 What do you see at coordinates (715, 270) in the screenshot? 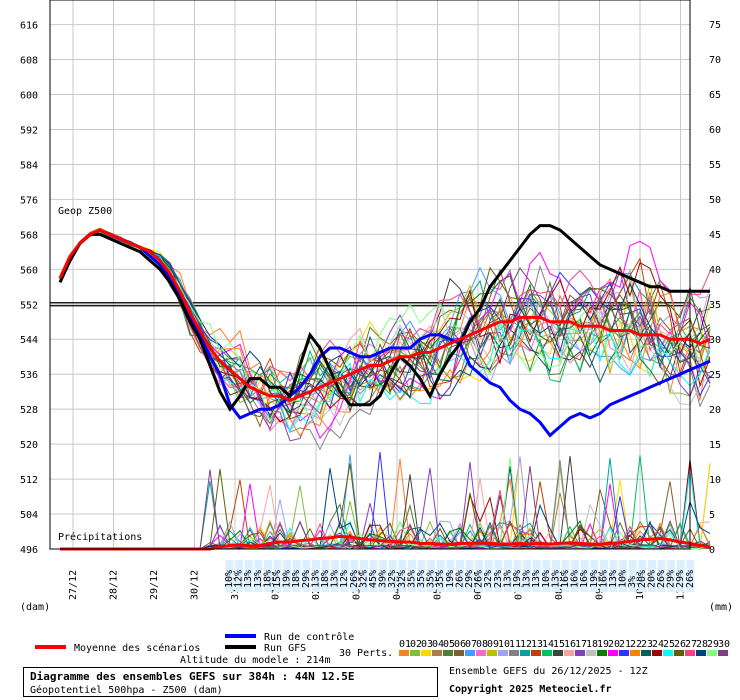
I see `right-tick-label: 40` at bounding box center [715, 270].